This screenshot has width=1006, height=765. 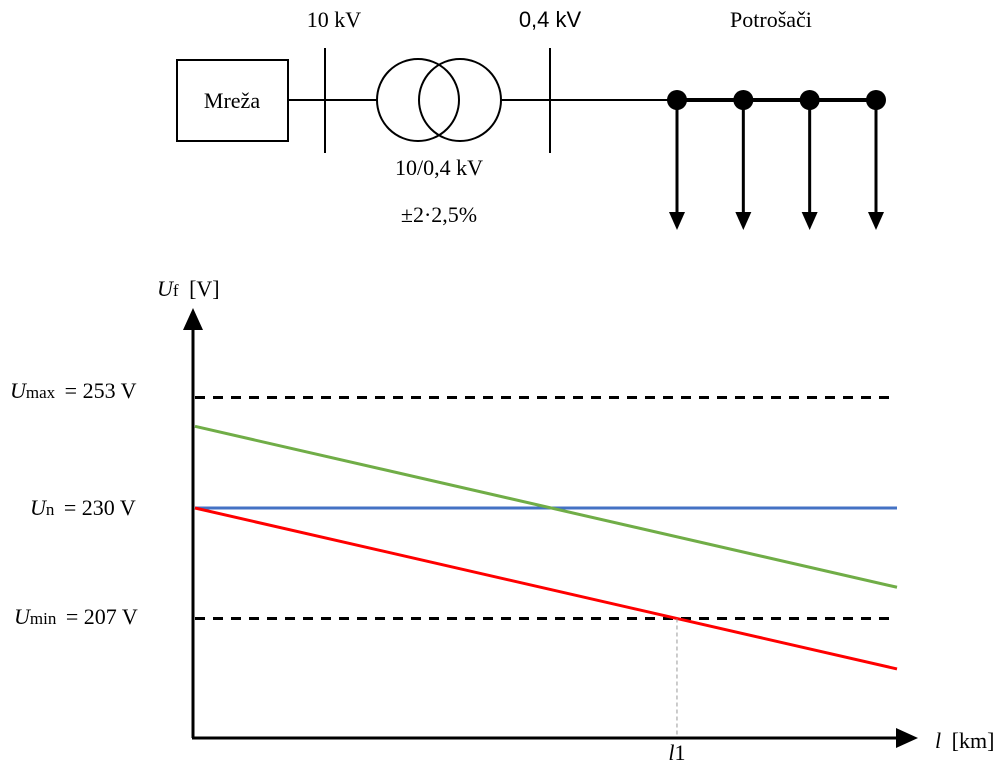 What do you see at coordinates (973, 740) in the screenshot?
I see `x-axis-unit: [km]` at bounding box center [973, 740].